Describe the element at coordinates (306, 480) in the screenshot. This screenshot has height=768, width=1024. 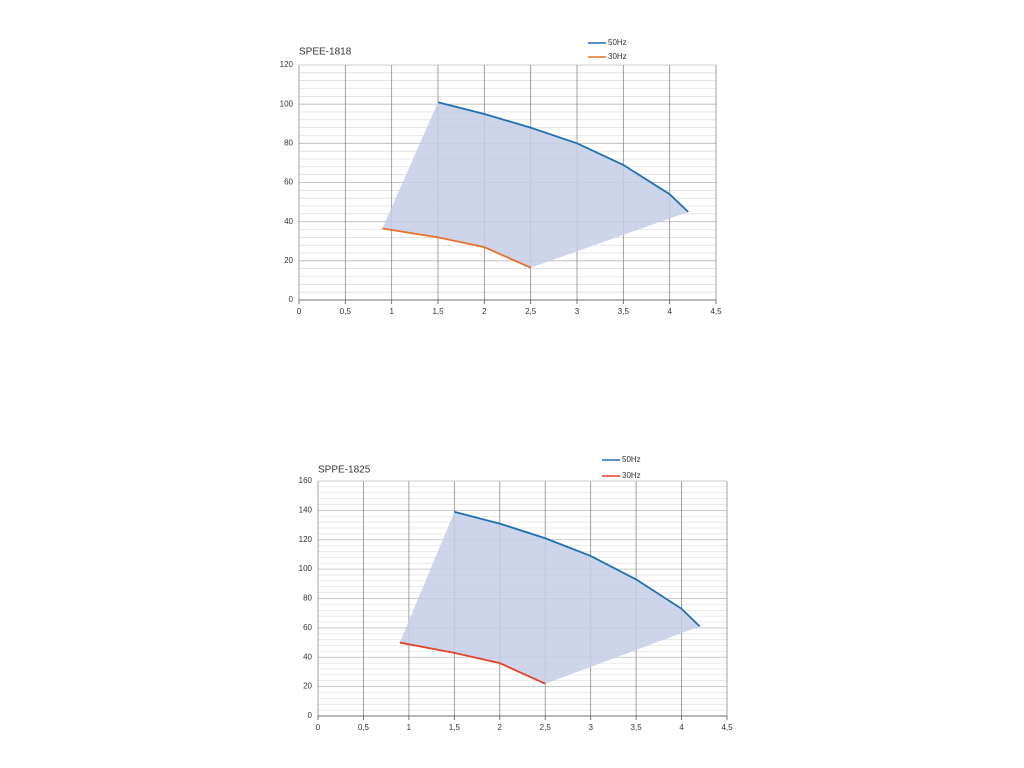
I see `y-tick-label: 160` at that location.